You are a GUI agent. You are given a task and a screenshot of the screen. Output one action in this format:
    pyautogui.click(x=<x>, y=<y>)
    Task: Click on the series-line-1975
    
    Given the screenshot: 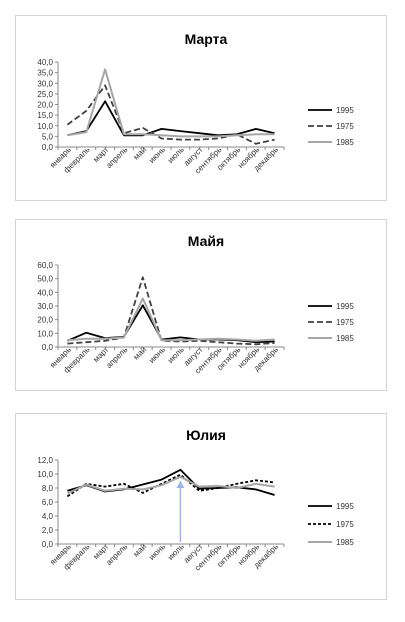 What is the action you would take?
    pyautogui.click(x=171, y=311)
    